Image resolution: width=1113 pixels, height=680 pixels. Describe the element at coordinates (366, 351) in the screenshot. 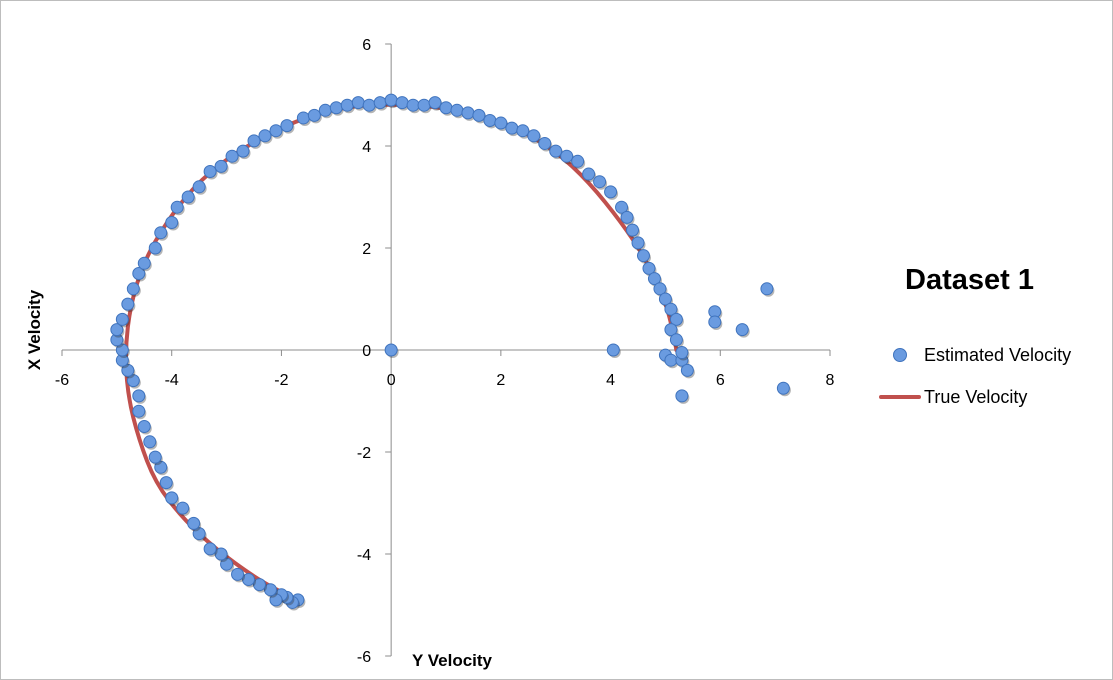

I see `y-tick-label: 0` at that location.